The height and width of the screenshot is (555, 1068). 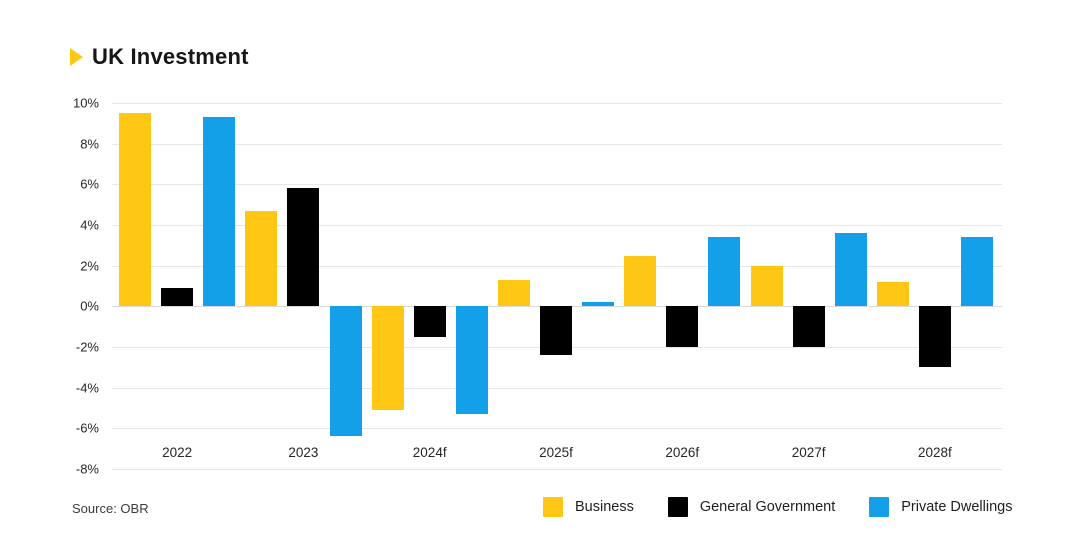 I want to click on source-note: Source: OBR, so click(x=110, y=508).